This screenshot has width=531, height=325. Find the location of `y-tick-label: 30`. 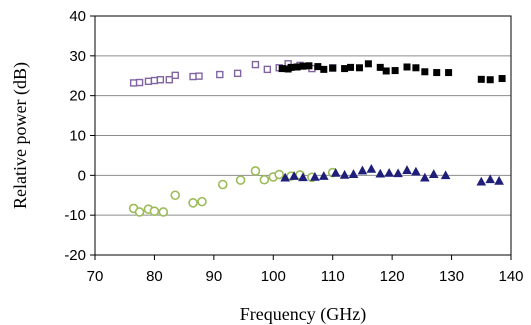

y-tick-label: 30 is located at coordinates (77, 56).